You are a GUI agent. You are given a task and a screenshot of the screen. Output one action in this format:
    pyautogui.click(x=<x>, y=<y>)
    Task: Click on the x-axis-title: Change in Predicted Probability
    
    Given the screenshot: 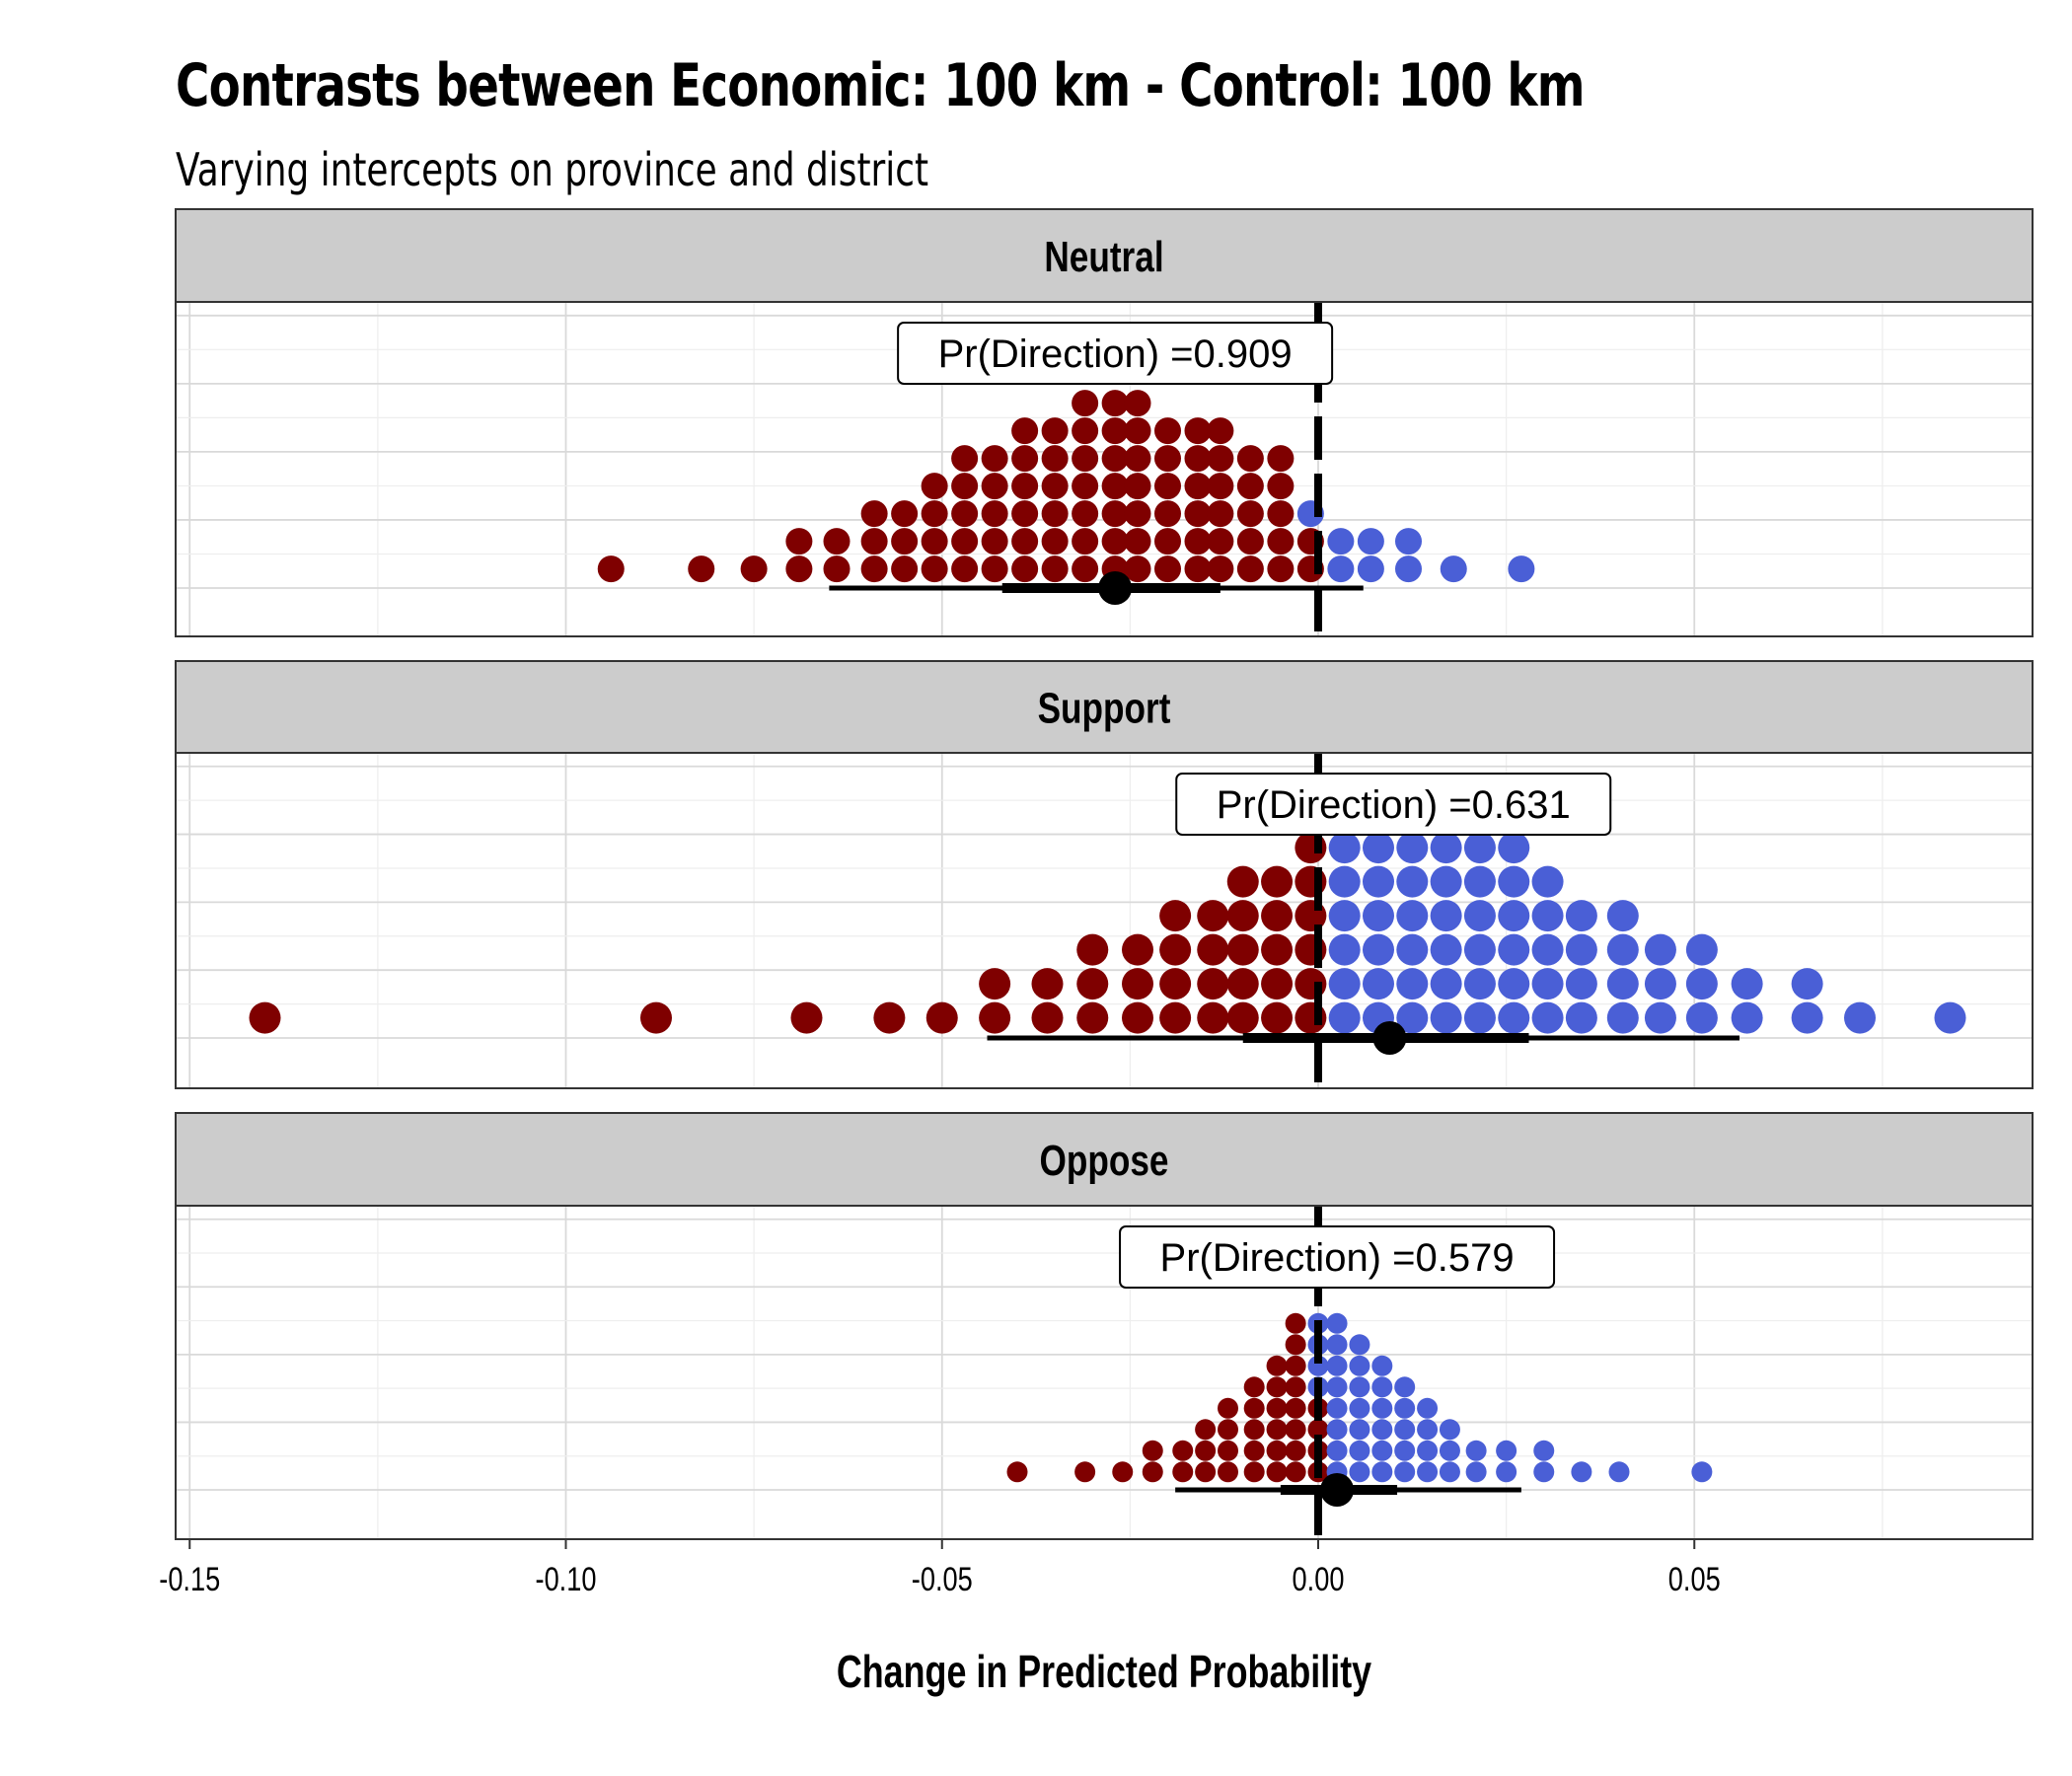 What is the action you would take?
    pyautogui.click(x=1104, y=1672)
    